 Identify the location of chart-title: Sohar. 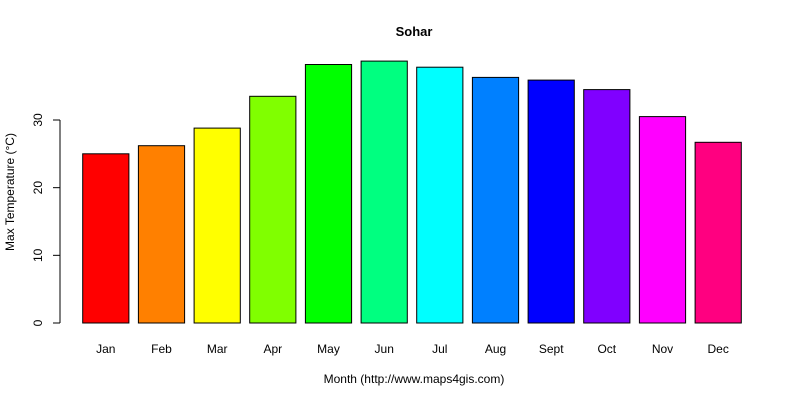
(414, 31).